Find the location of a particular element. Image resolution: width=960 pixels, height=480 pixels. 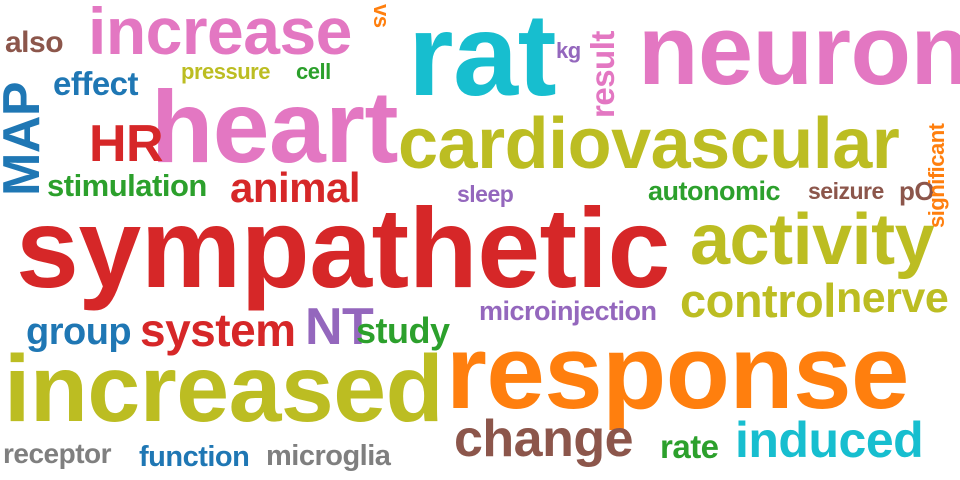

word-kg: kg is located at coordinates (568, 50).